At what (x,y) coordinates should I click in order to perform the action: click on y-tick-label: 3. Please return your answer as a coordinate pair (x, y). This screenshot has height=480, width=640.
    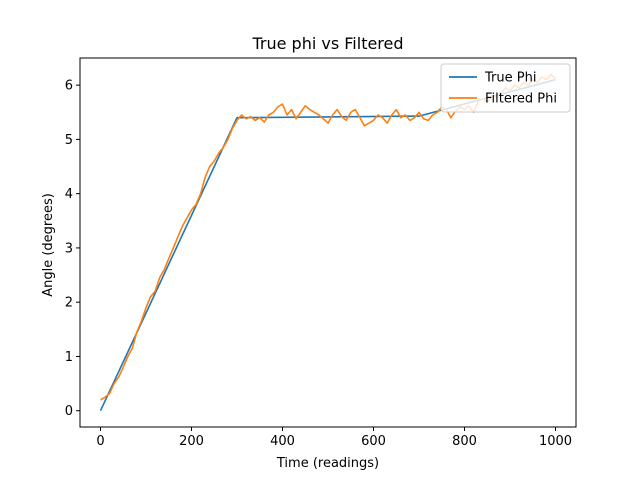
    Looking at the image, I should click on (69, 248).